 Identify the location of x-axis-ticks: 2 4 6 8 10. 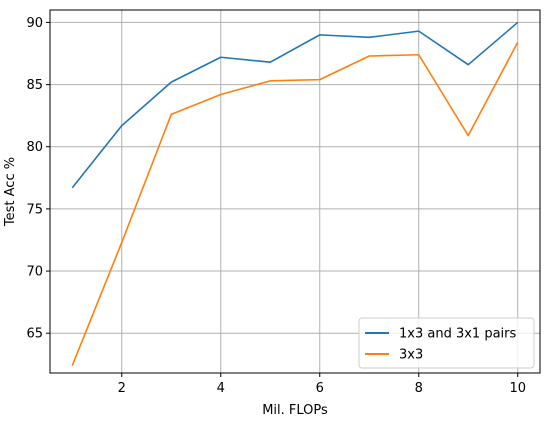
(322, 384).